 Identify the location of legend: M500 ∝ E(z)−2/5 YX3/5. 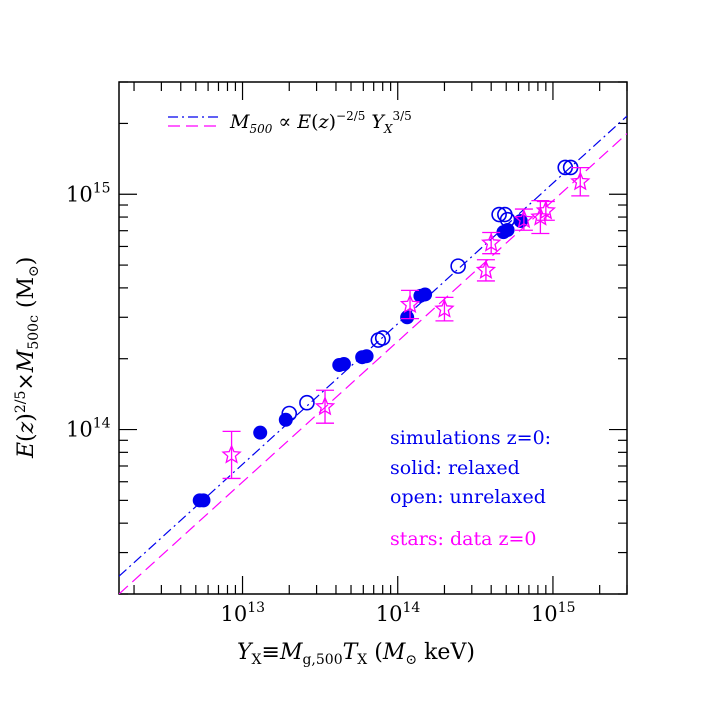
(290, 122).